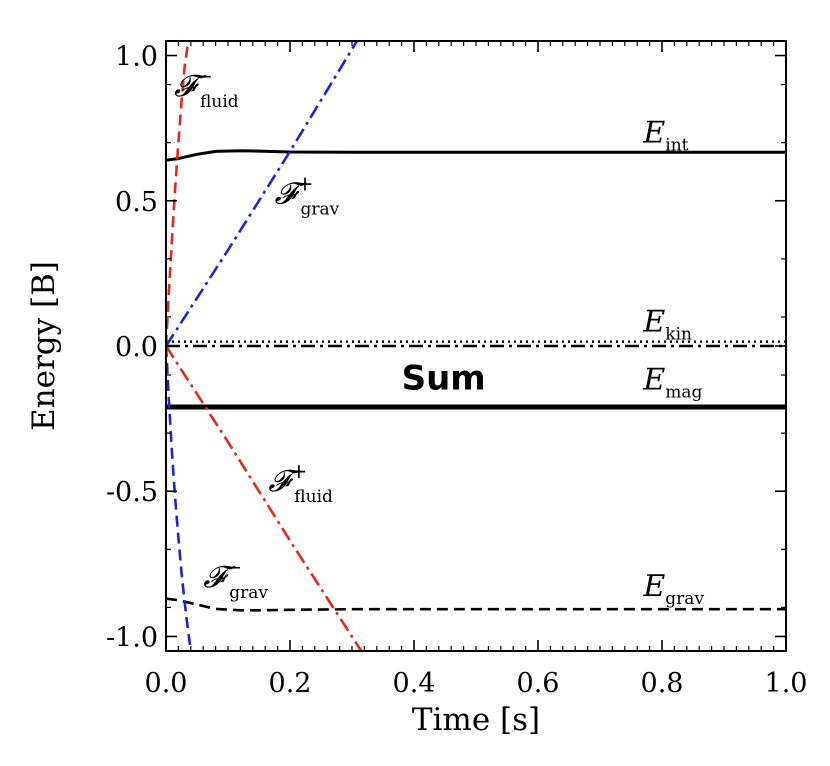  What do you see at coordinates (136, 57) in the screenshot?
I see `y-tick-label: 1.0` at bounding box center [136, 57].